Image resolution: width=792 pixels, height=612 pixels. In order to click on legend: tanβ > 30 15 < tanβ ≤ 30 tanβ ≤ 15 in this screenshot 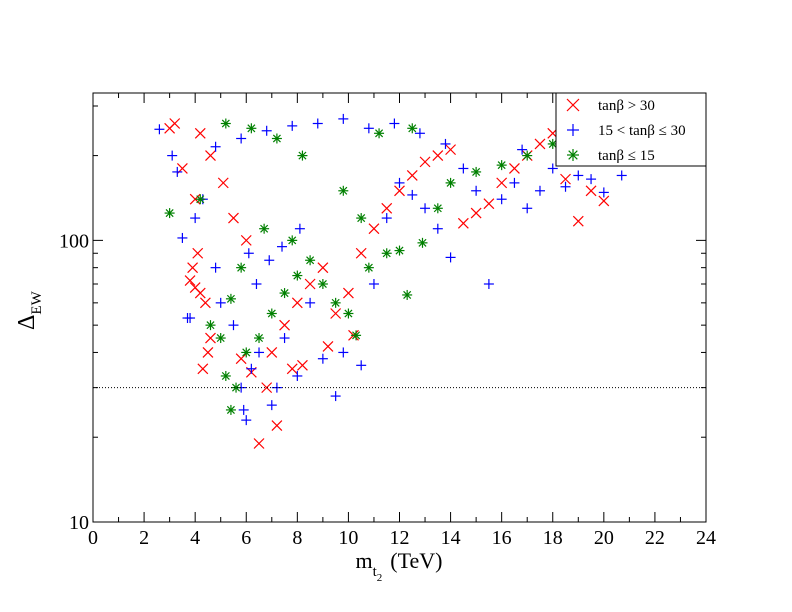, I will do `click(631, 129)`.